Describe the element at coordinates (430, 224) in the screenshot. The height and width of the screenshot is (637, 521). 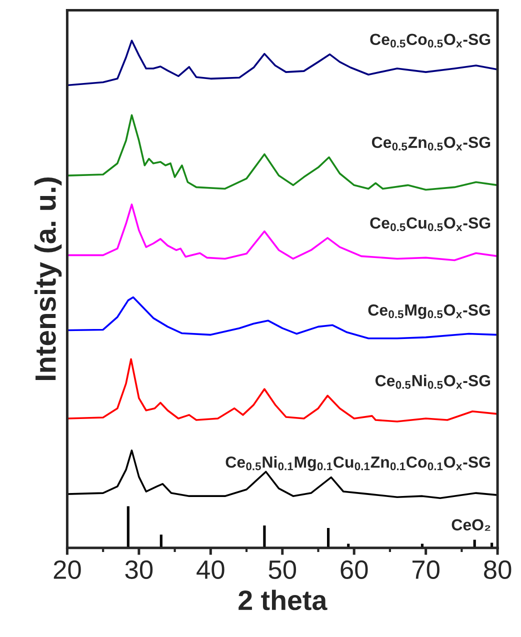
I see `series-label: Ce$_{0.5}$Cu$_{0.5}$O$_{x}$-SG` at that location.